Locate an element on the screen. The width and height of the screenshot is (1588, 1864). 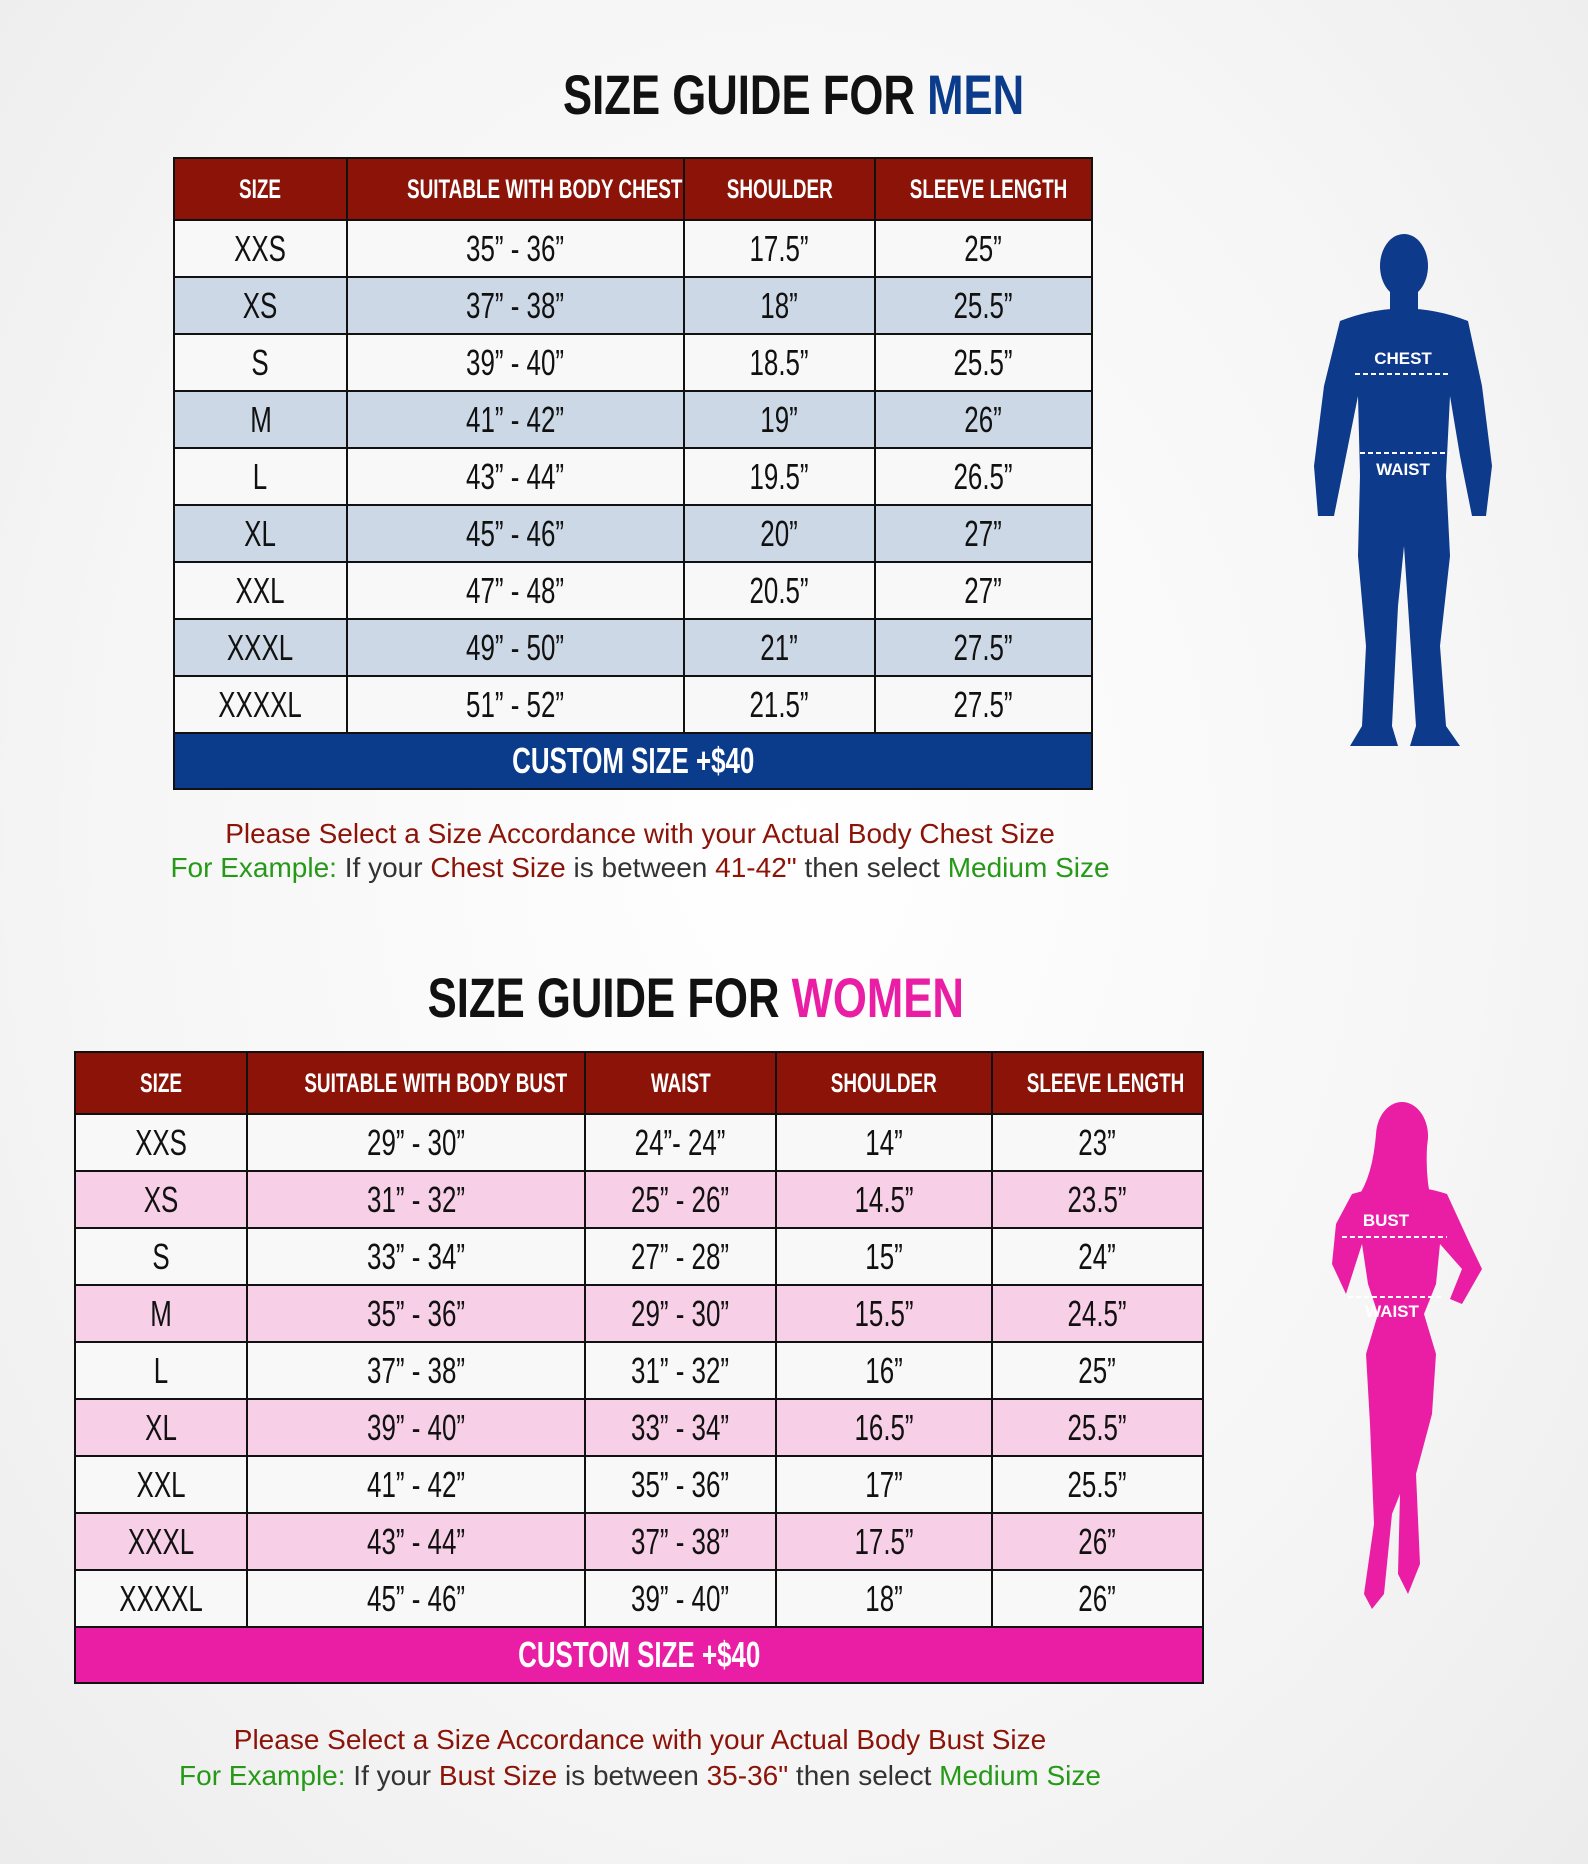
table-row: XXS 29” - 30” 24”- 24” 14” 23” is located at coordinates (639, 1142).